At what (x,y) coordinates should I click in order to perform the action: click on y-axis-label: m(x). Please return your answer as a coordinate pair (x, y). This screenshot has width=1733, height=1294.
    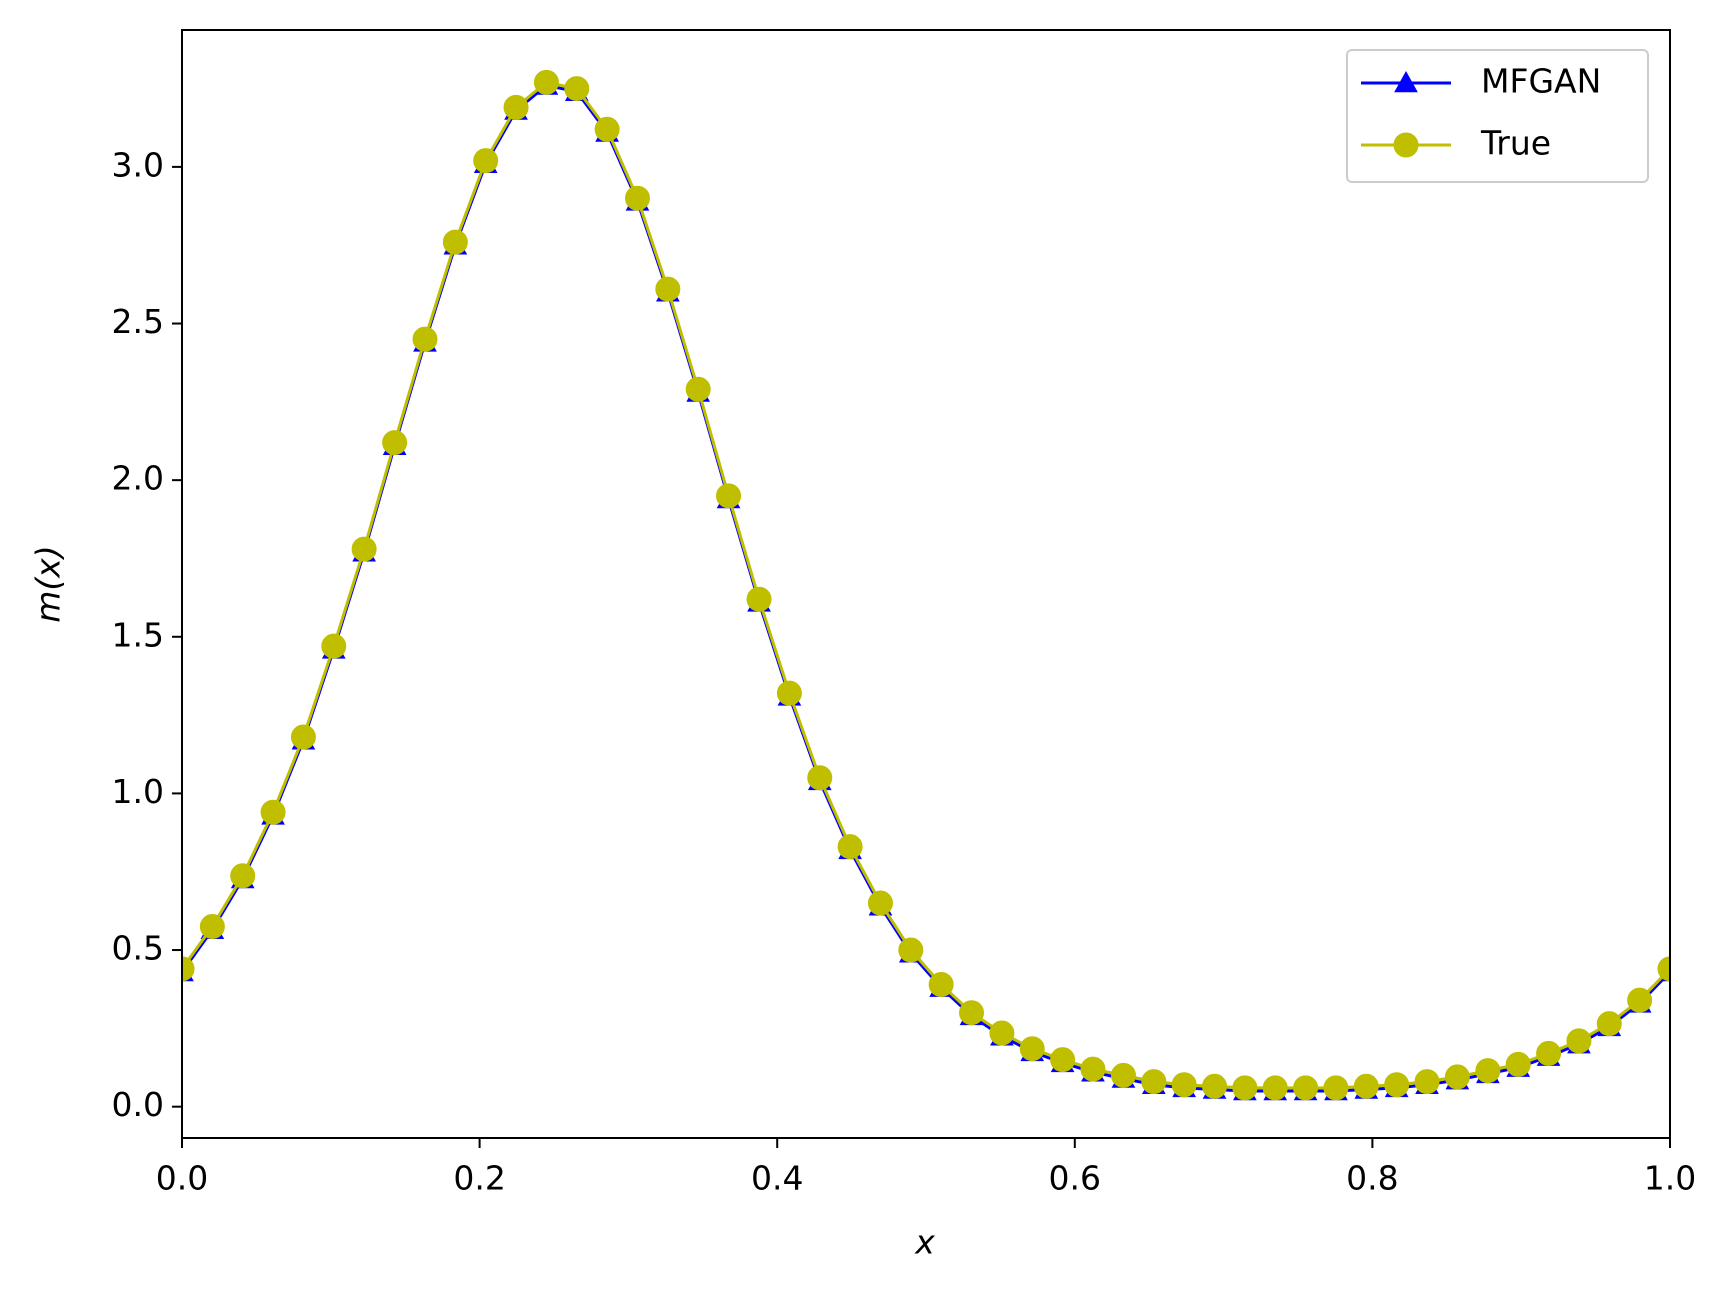
    Looking at the image, I should click on (48, 583).